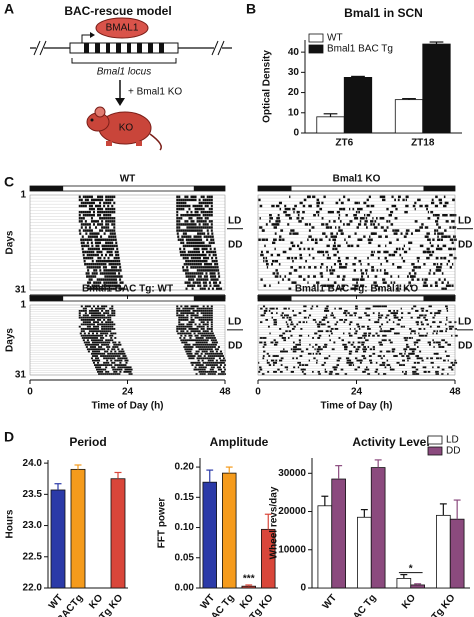 Image resolution: width=474 pixels, height=617 pixels. What do you see at coordinates (120, 102) in the screenshot?
I see `arrow-head` at bounding box center [120, 102].